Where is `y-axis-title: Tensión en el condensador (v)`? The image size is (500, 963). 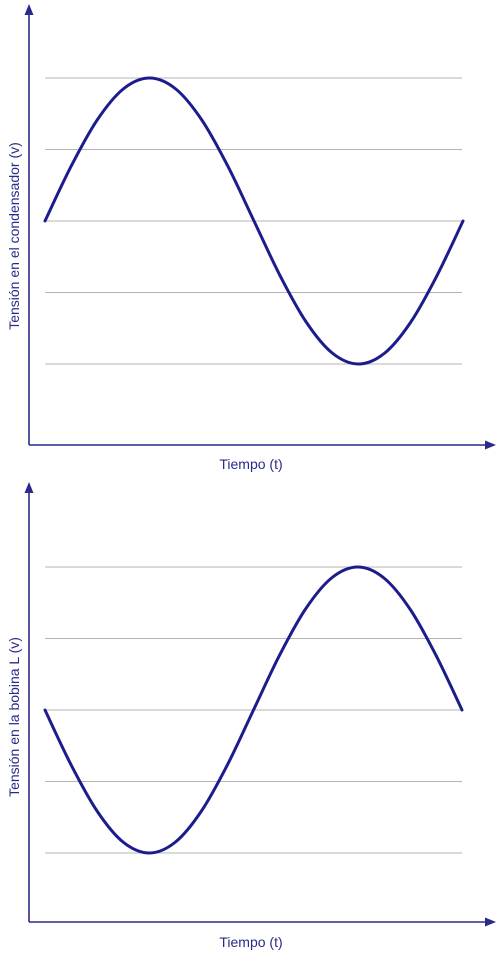
y-axis-title: Tensión en el condensador (v) is located at coordinates (14, 236).